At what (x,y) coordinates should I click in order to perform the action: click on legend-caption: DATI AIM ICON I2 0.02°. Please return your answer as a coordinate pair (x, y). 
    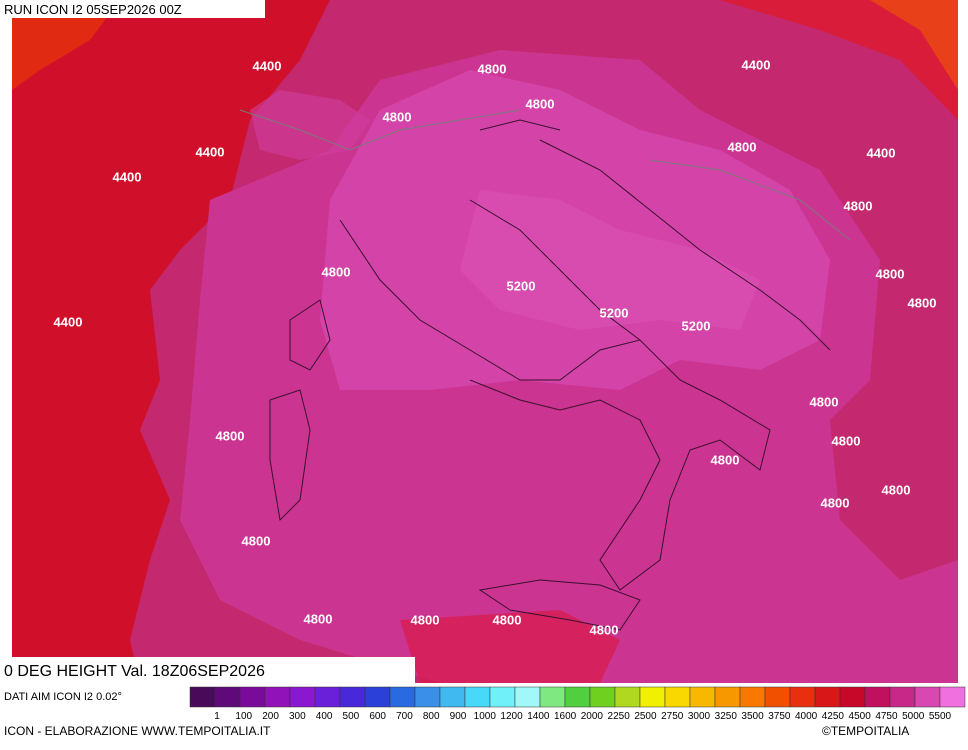
    Looking at the image, I should click on (63, 697).